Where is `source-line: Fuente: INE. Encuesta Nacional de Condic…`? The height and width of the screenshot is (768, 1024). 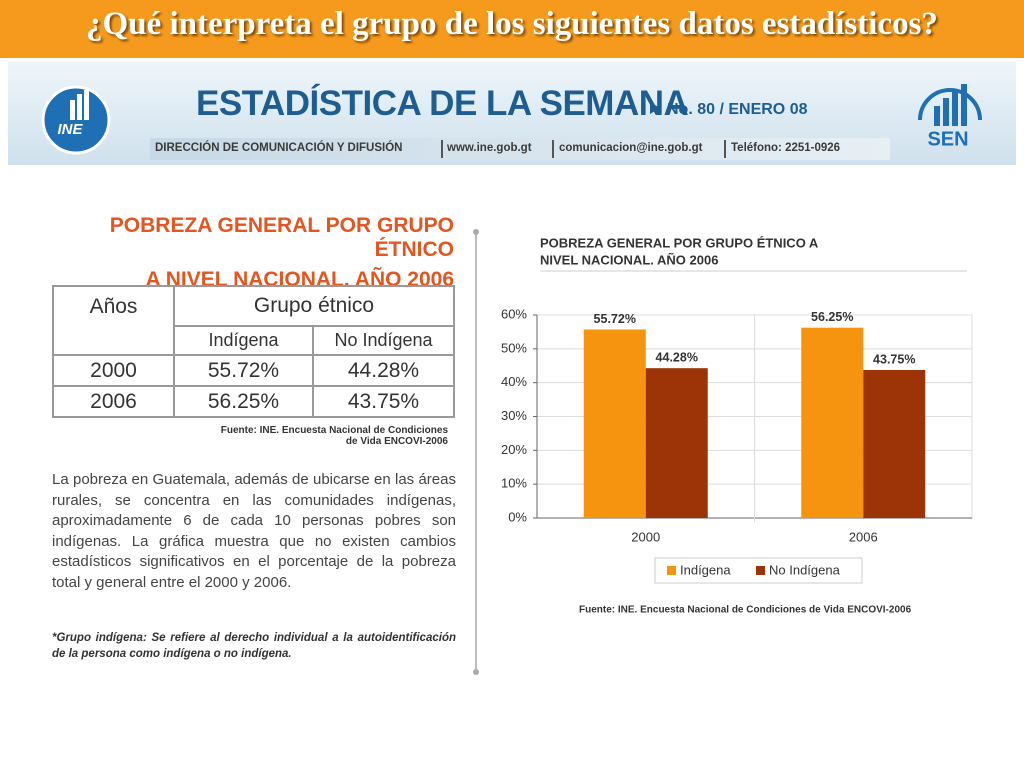
source-line: Fuente: INE. Encuesta Nacional de Condic… is located at coordinates (334, 430).